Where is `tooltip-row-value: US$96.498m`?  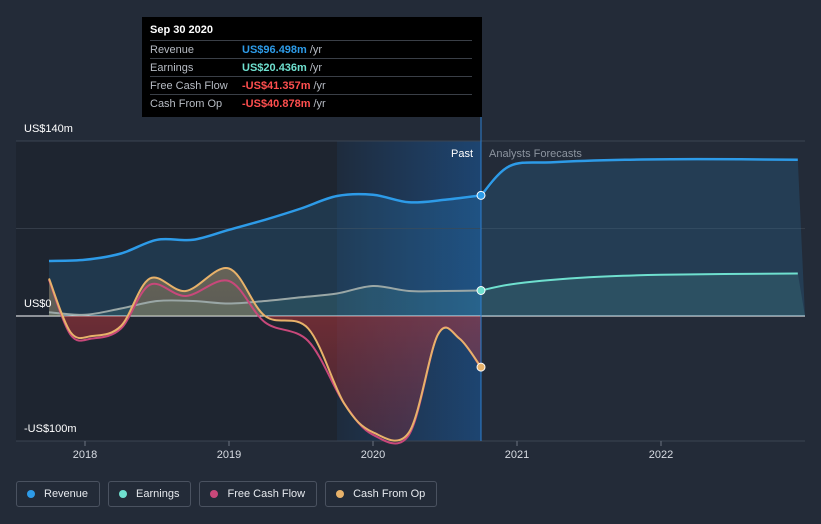 tooltip-row-value: US$96.498m is located at coordinates (274, 49).